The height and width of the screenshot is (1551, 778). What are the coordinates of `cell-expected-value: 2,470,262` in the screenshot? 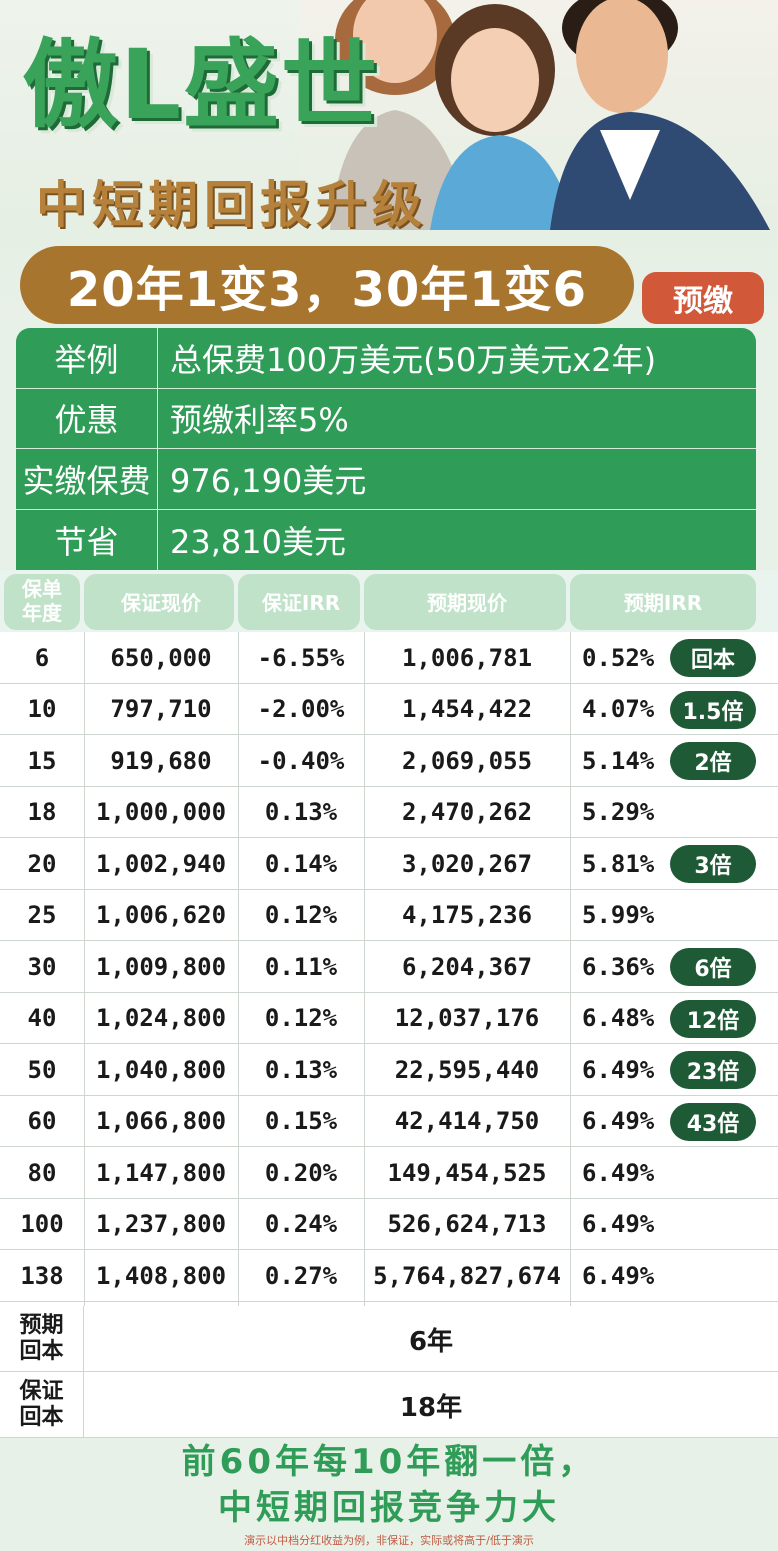 It's located at (467, 812).